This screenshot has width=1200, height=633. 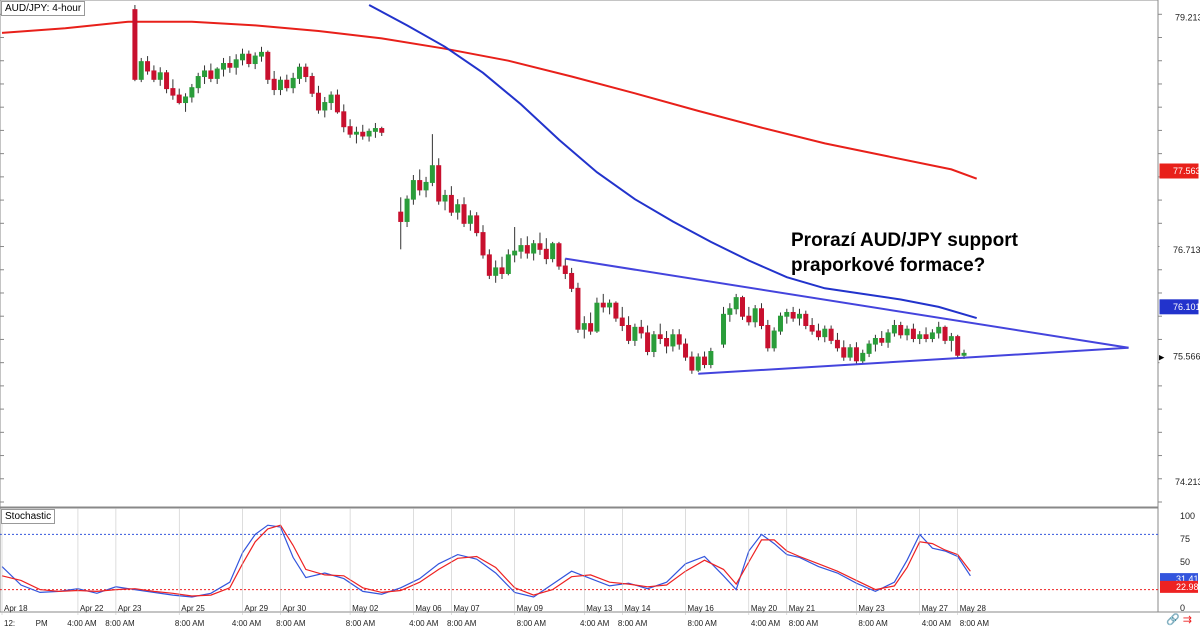 What do you see at coordinates (764, 608) in the screenshot?
I see `date-label: May 20` at bounding box center [764, 608].